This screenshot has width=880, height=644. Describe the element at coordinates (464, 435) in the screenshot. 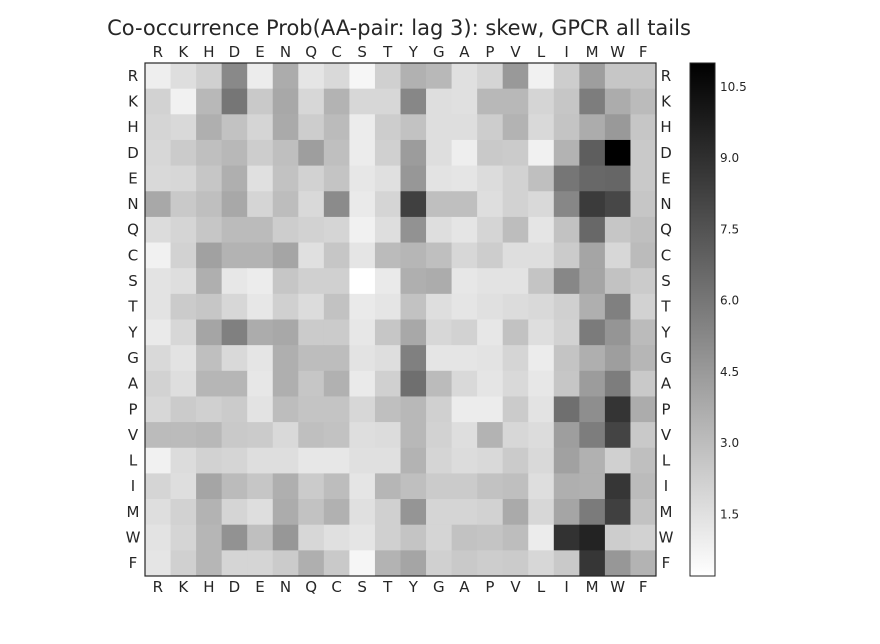

I see `heatmap-cell-V-A` at that location.